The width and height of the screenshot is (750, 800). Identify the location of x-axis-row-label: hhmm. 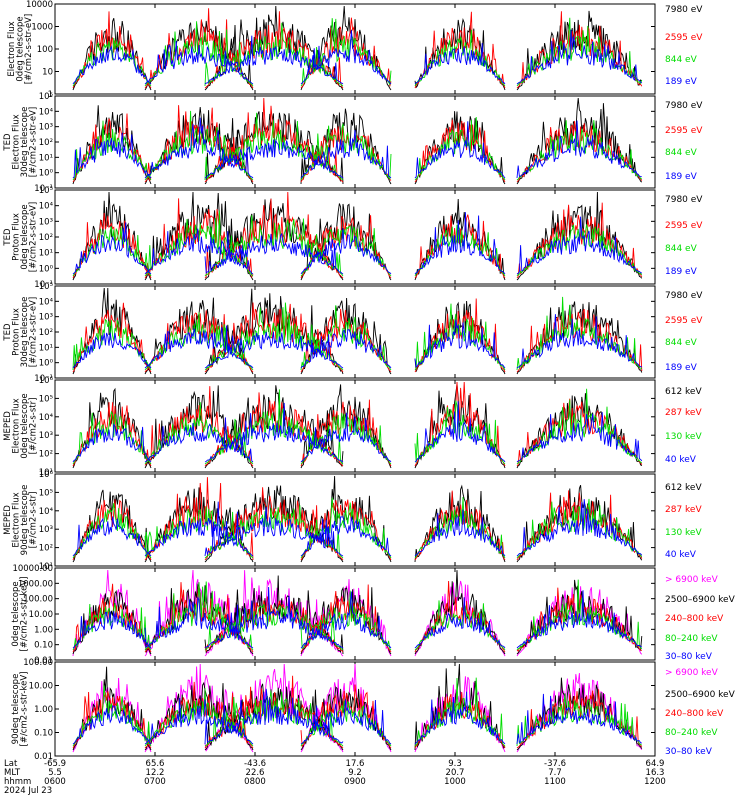
(17, 782).